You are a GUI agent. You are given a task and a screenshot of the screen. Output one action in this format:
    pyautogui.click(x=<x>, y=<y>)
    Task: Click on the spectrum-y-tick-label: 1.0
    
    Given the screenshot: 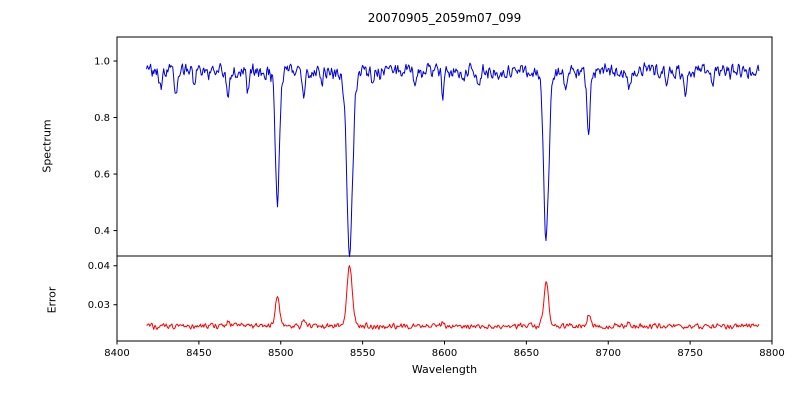 What is the action you would take?
    pyautogui.click(x=102, y=62)
    